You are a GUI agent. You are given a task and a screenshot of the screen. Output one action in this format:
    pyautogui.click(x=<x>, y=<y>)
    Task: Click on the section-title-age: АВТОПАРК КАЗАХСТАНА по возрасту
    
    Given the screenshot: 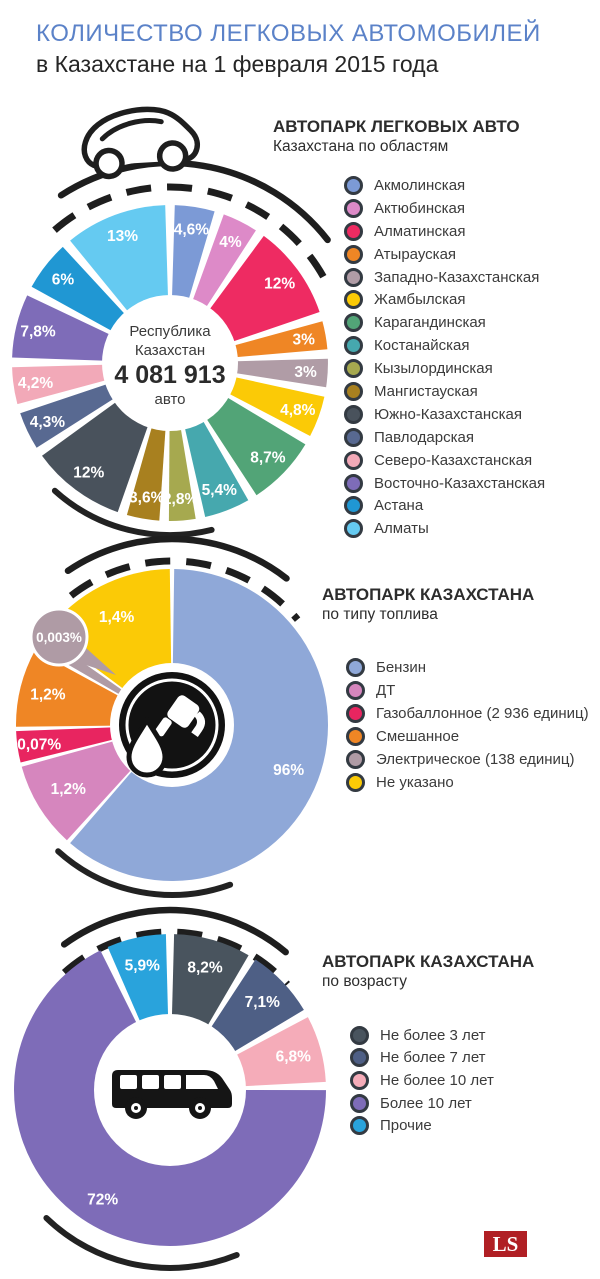 What is the action you would take?
    pyautogui.click(x=428, y=971)
    